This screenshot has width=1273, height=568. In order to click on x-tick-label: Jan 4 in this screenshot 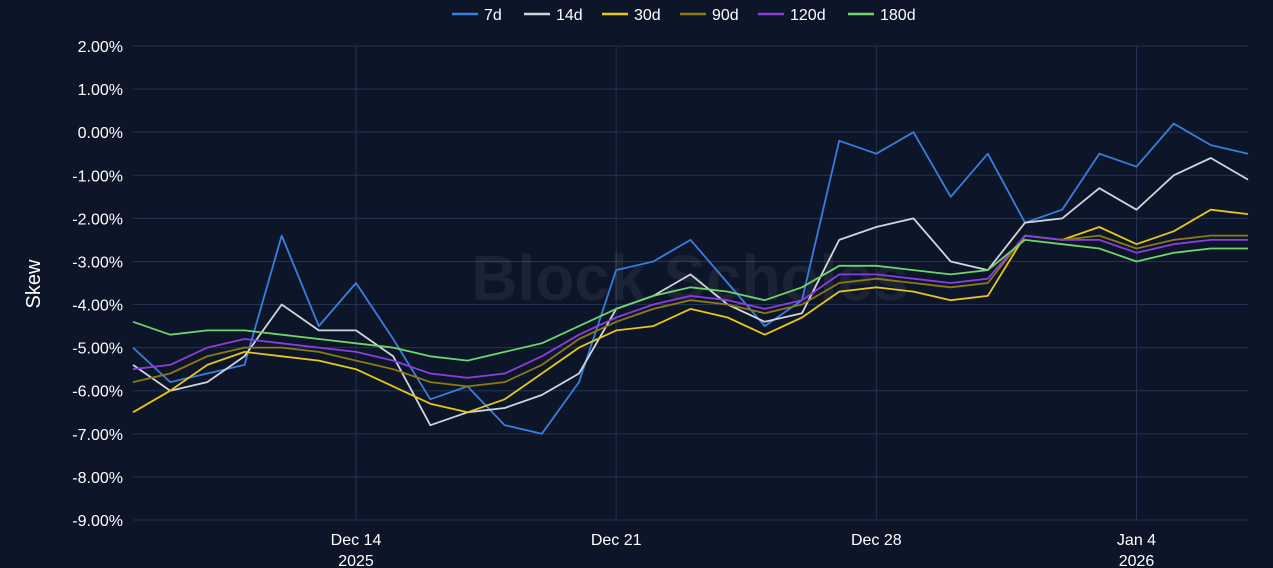, I will do `click(1136, 540)`.